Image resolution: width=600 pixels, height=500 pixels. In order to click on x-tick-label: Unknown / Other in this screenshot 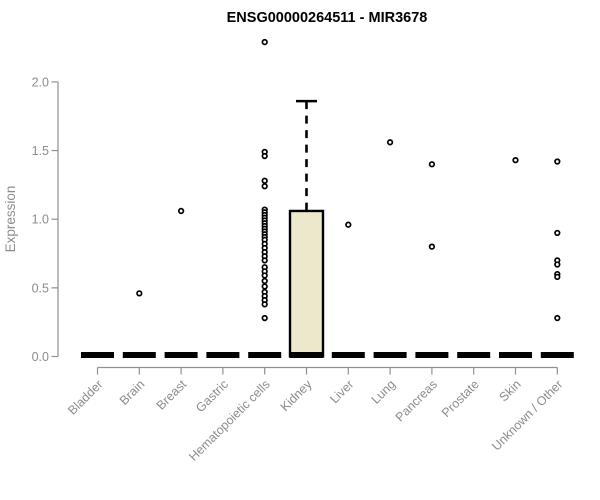, I will do `click(527, 415)`.